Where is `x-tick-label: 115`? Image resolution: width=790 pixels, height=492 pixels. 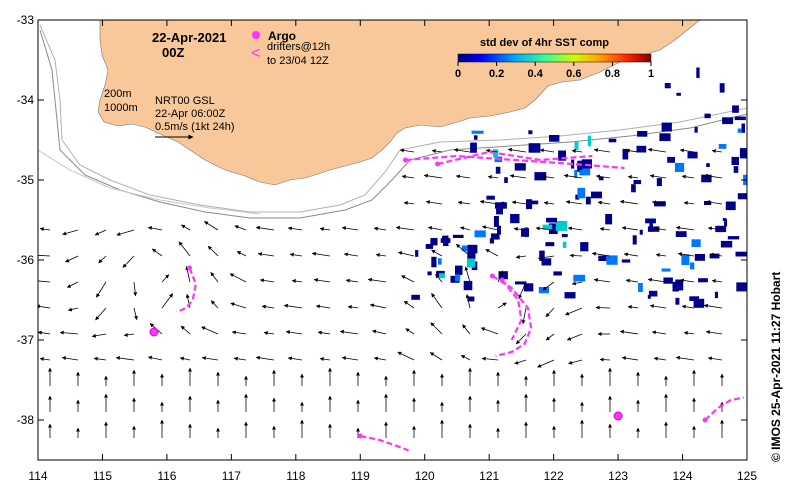
x-tick-label: 115 is located at coordinates (102, 476).